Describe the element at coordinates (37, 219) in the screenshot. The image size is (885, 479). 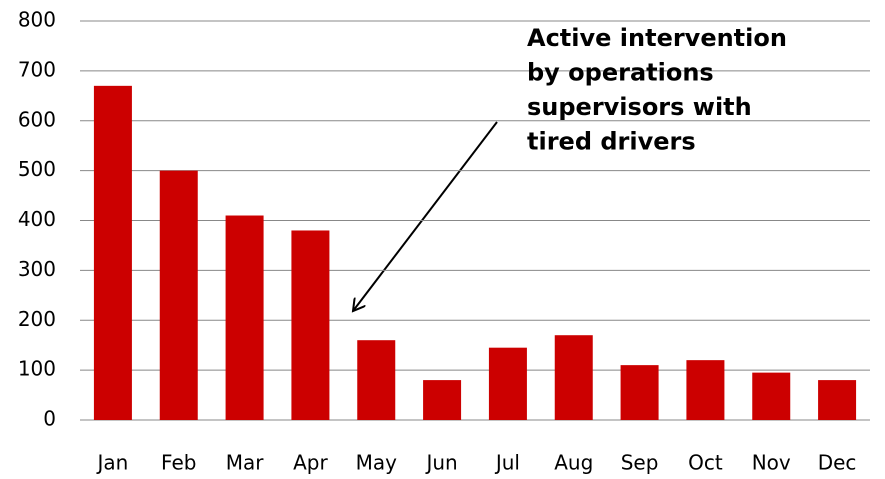
I see `y-tick-label: 400` at that location.